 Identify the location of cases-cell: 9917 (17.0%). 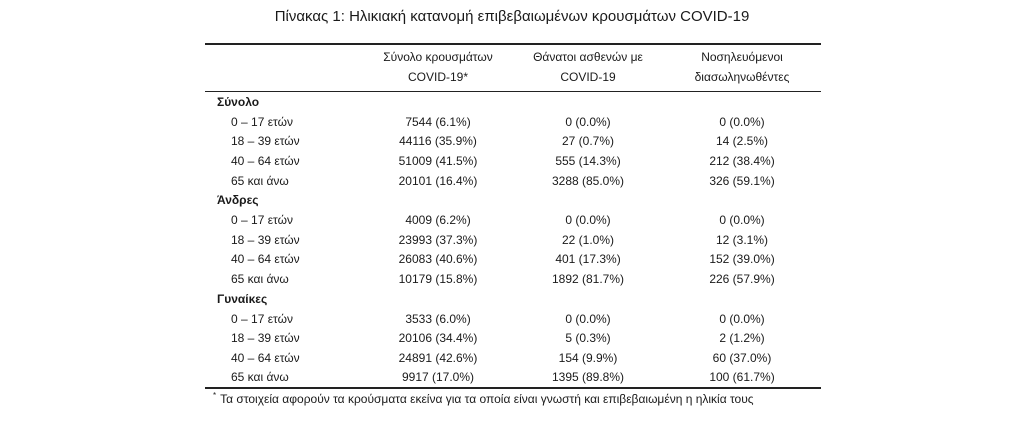
(438, 378).